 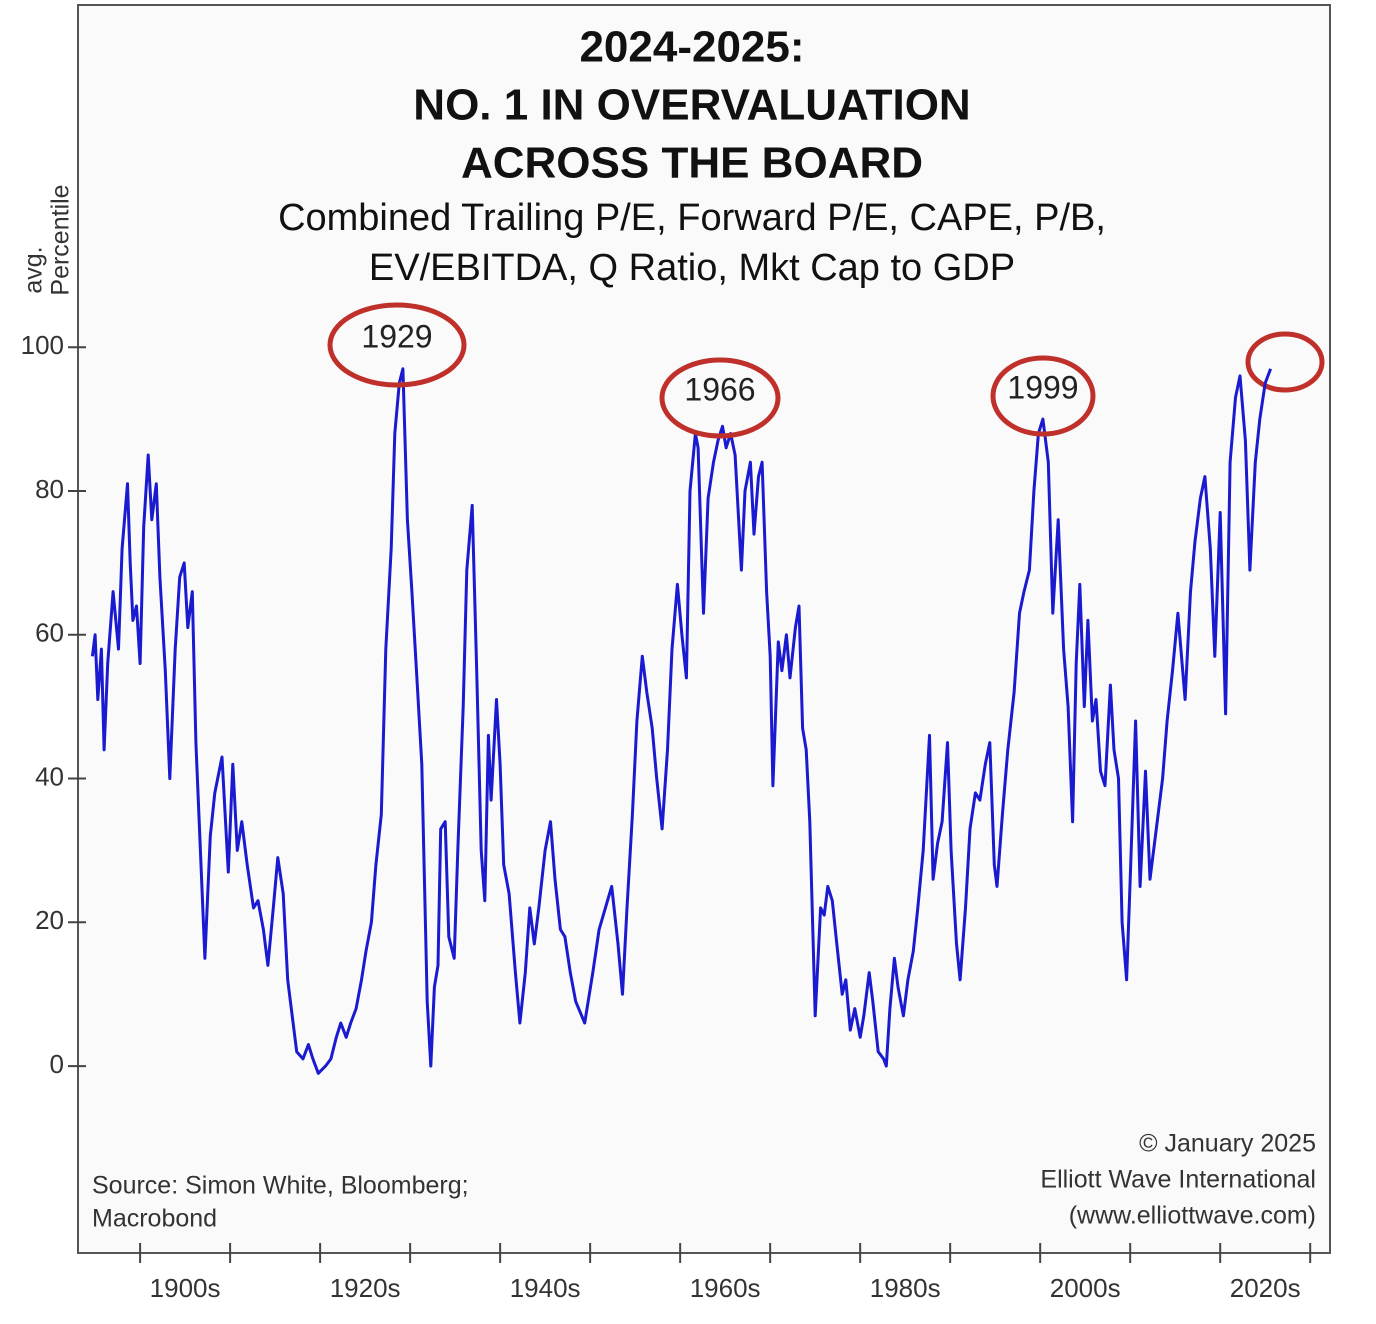 What do you see at coordinates (719, 389) in the screenshot?
I see `annotation: 1966` at bounding box center [719, 389].